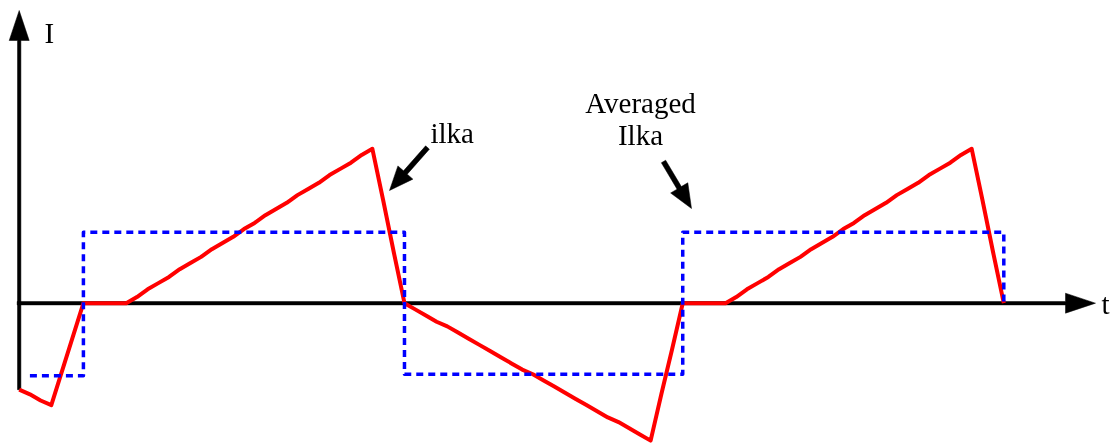 This screenshot has height=443, width=1114. Describe the element at coordinates (49, 32) in the screenshot. I see `y-axis-title: I` at that location.